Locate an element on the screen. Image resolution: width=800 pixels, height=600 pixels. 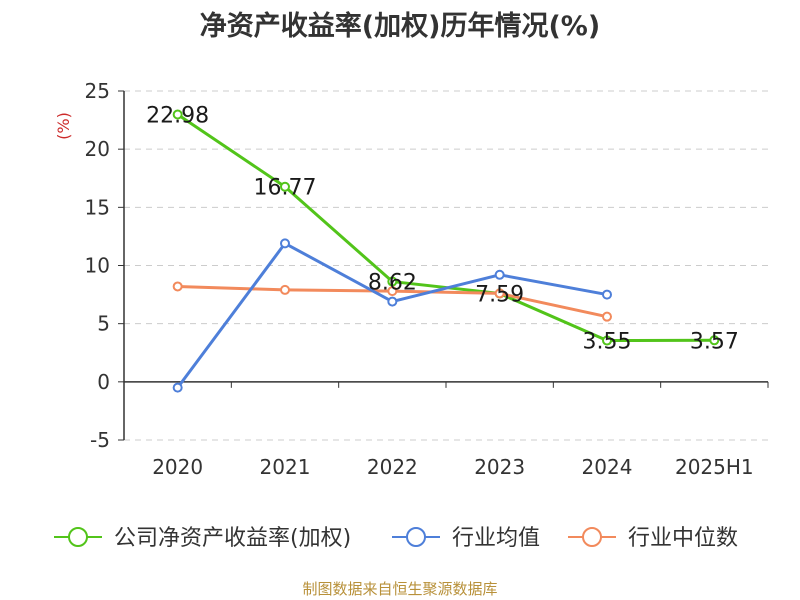
legend-item: 公司净资产收益率(加权) is located at coordinates (202, 538).